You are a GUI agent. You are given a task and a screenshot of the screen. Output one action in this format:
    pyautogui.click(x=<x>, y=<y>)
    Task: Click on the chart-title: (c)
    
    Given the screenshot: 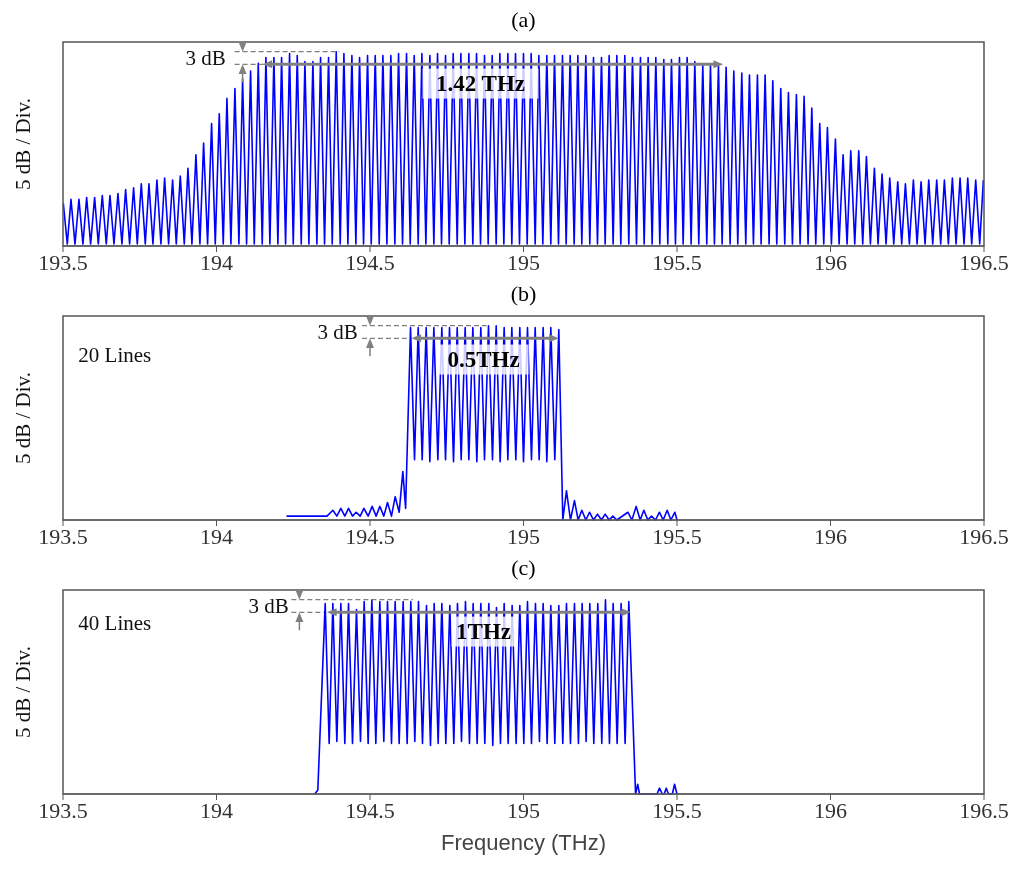 What is the action you would take?
    pyautogui.click(x=523, y=567)
    